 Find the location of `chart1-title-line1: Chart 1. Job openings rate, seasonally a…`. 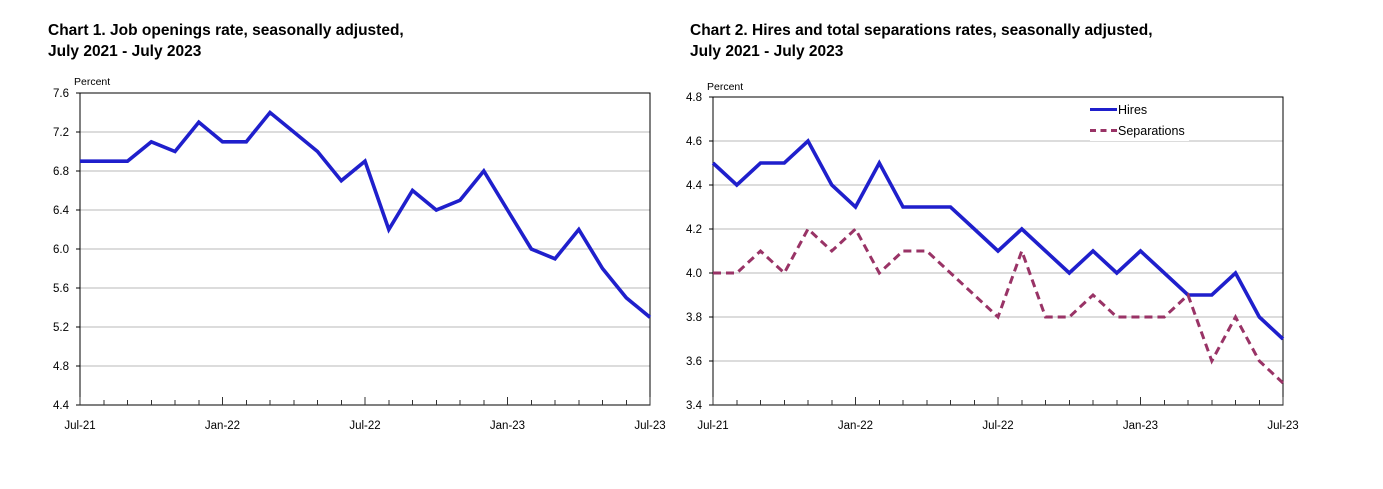

chart1-title-line1: Chart 1. Job openings rate, seasonally a… is located at coordinates (226, 30).